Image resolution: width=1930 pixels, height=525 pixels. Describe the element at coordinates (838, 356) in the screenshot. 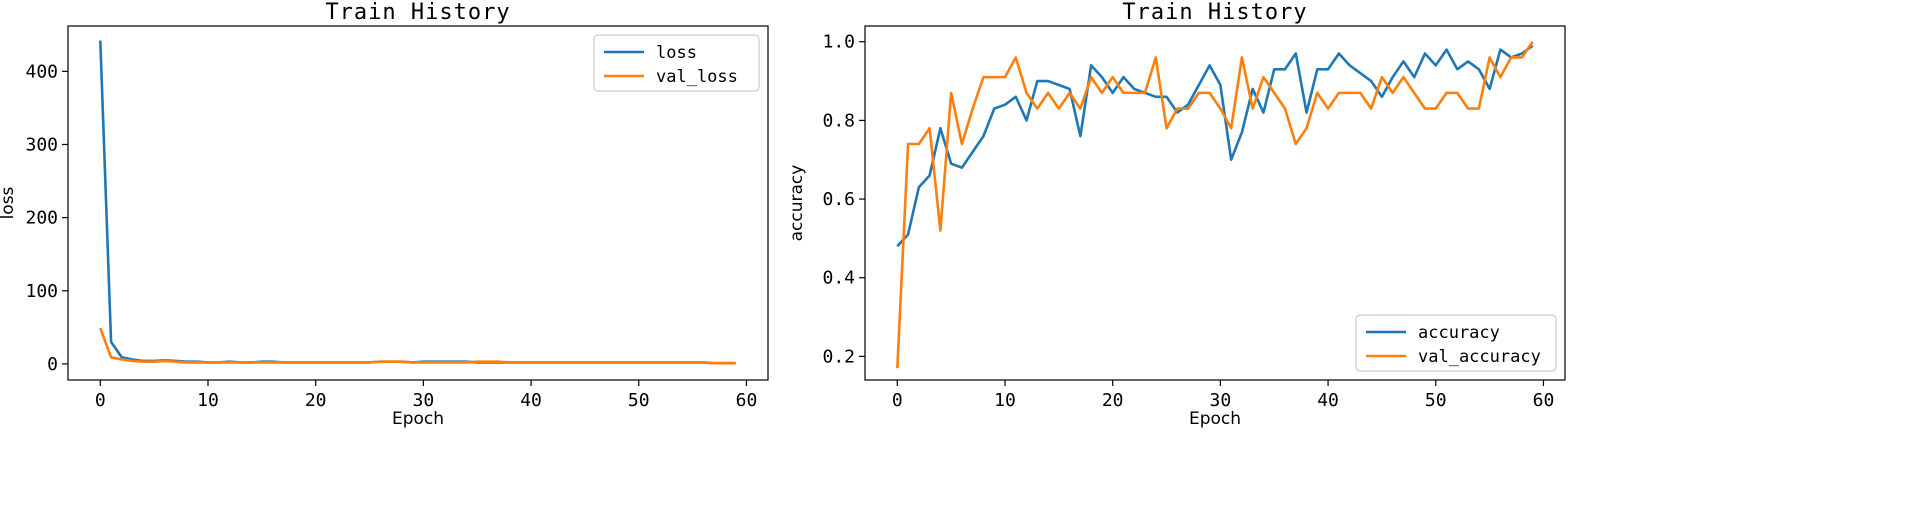

I see `y-tick-label: 0.2` at that location.